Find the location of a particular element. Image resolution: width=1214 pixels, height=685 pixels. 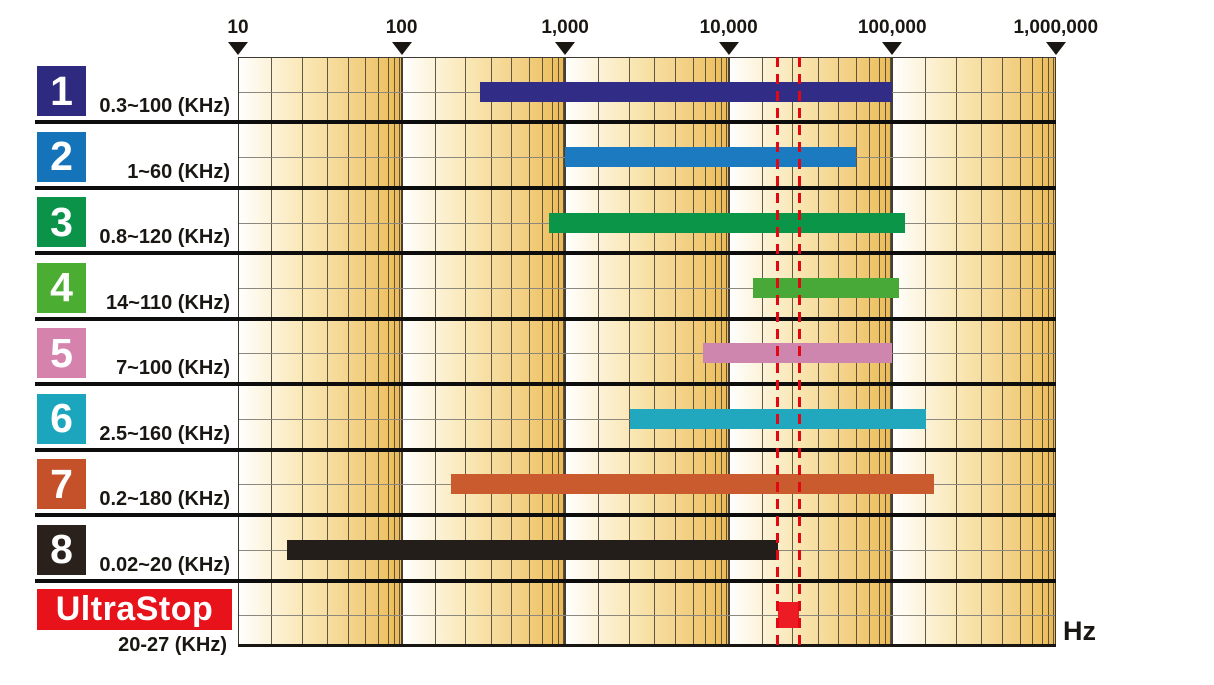

x-tick-label: 10 is located at coordinates (238, 27).